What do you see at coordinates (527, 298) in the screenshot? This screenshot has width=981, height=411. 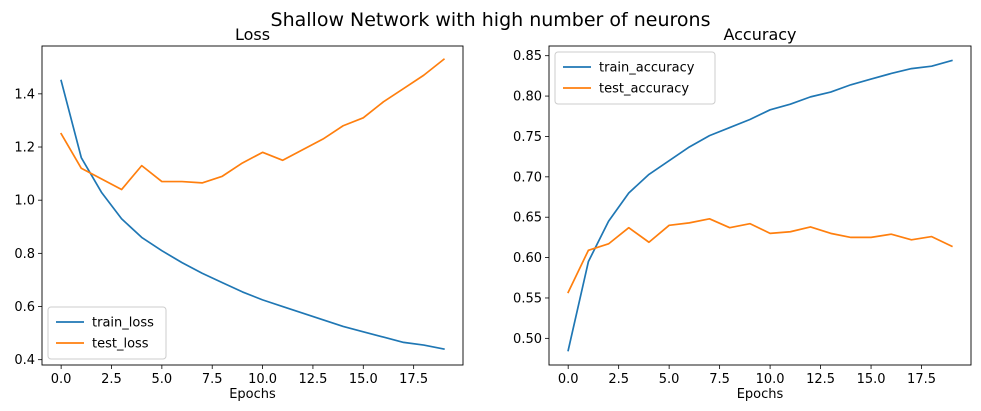 I see `y-tick-label: 0.55` at bounding box center [527, 298].